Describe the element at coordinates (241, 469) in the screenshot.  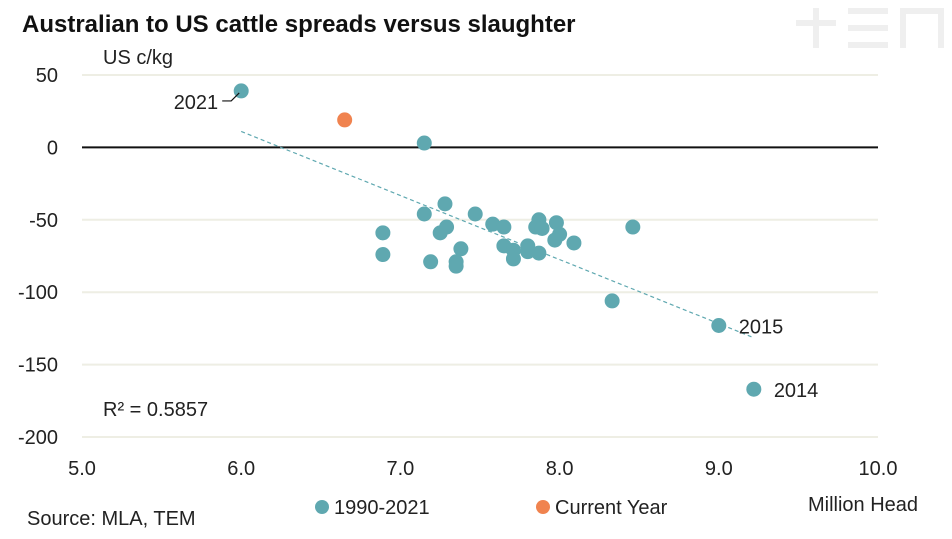
I see `x-tick-label: 6.0` at that location.